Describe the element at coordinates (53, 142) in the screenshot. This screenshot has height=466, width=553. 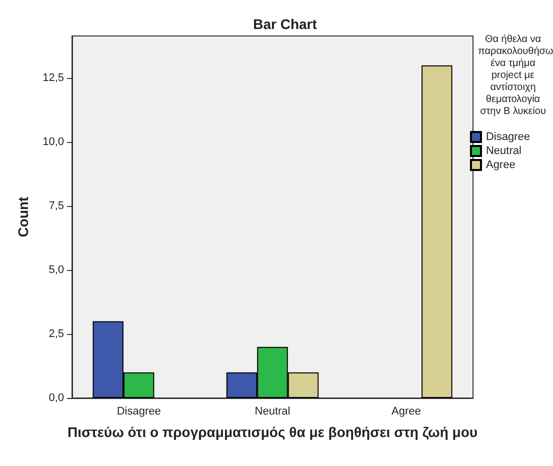
I see `y-tick-label: 10,0` at that location.